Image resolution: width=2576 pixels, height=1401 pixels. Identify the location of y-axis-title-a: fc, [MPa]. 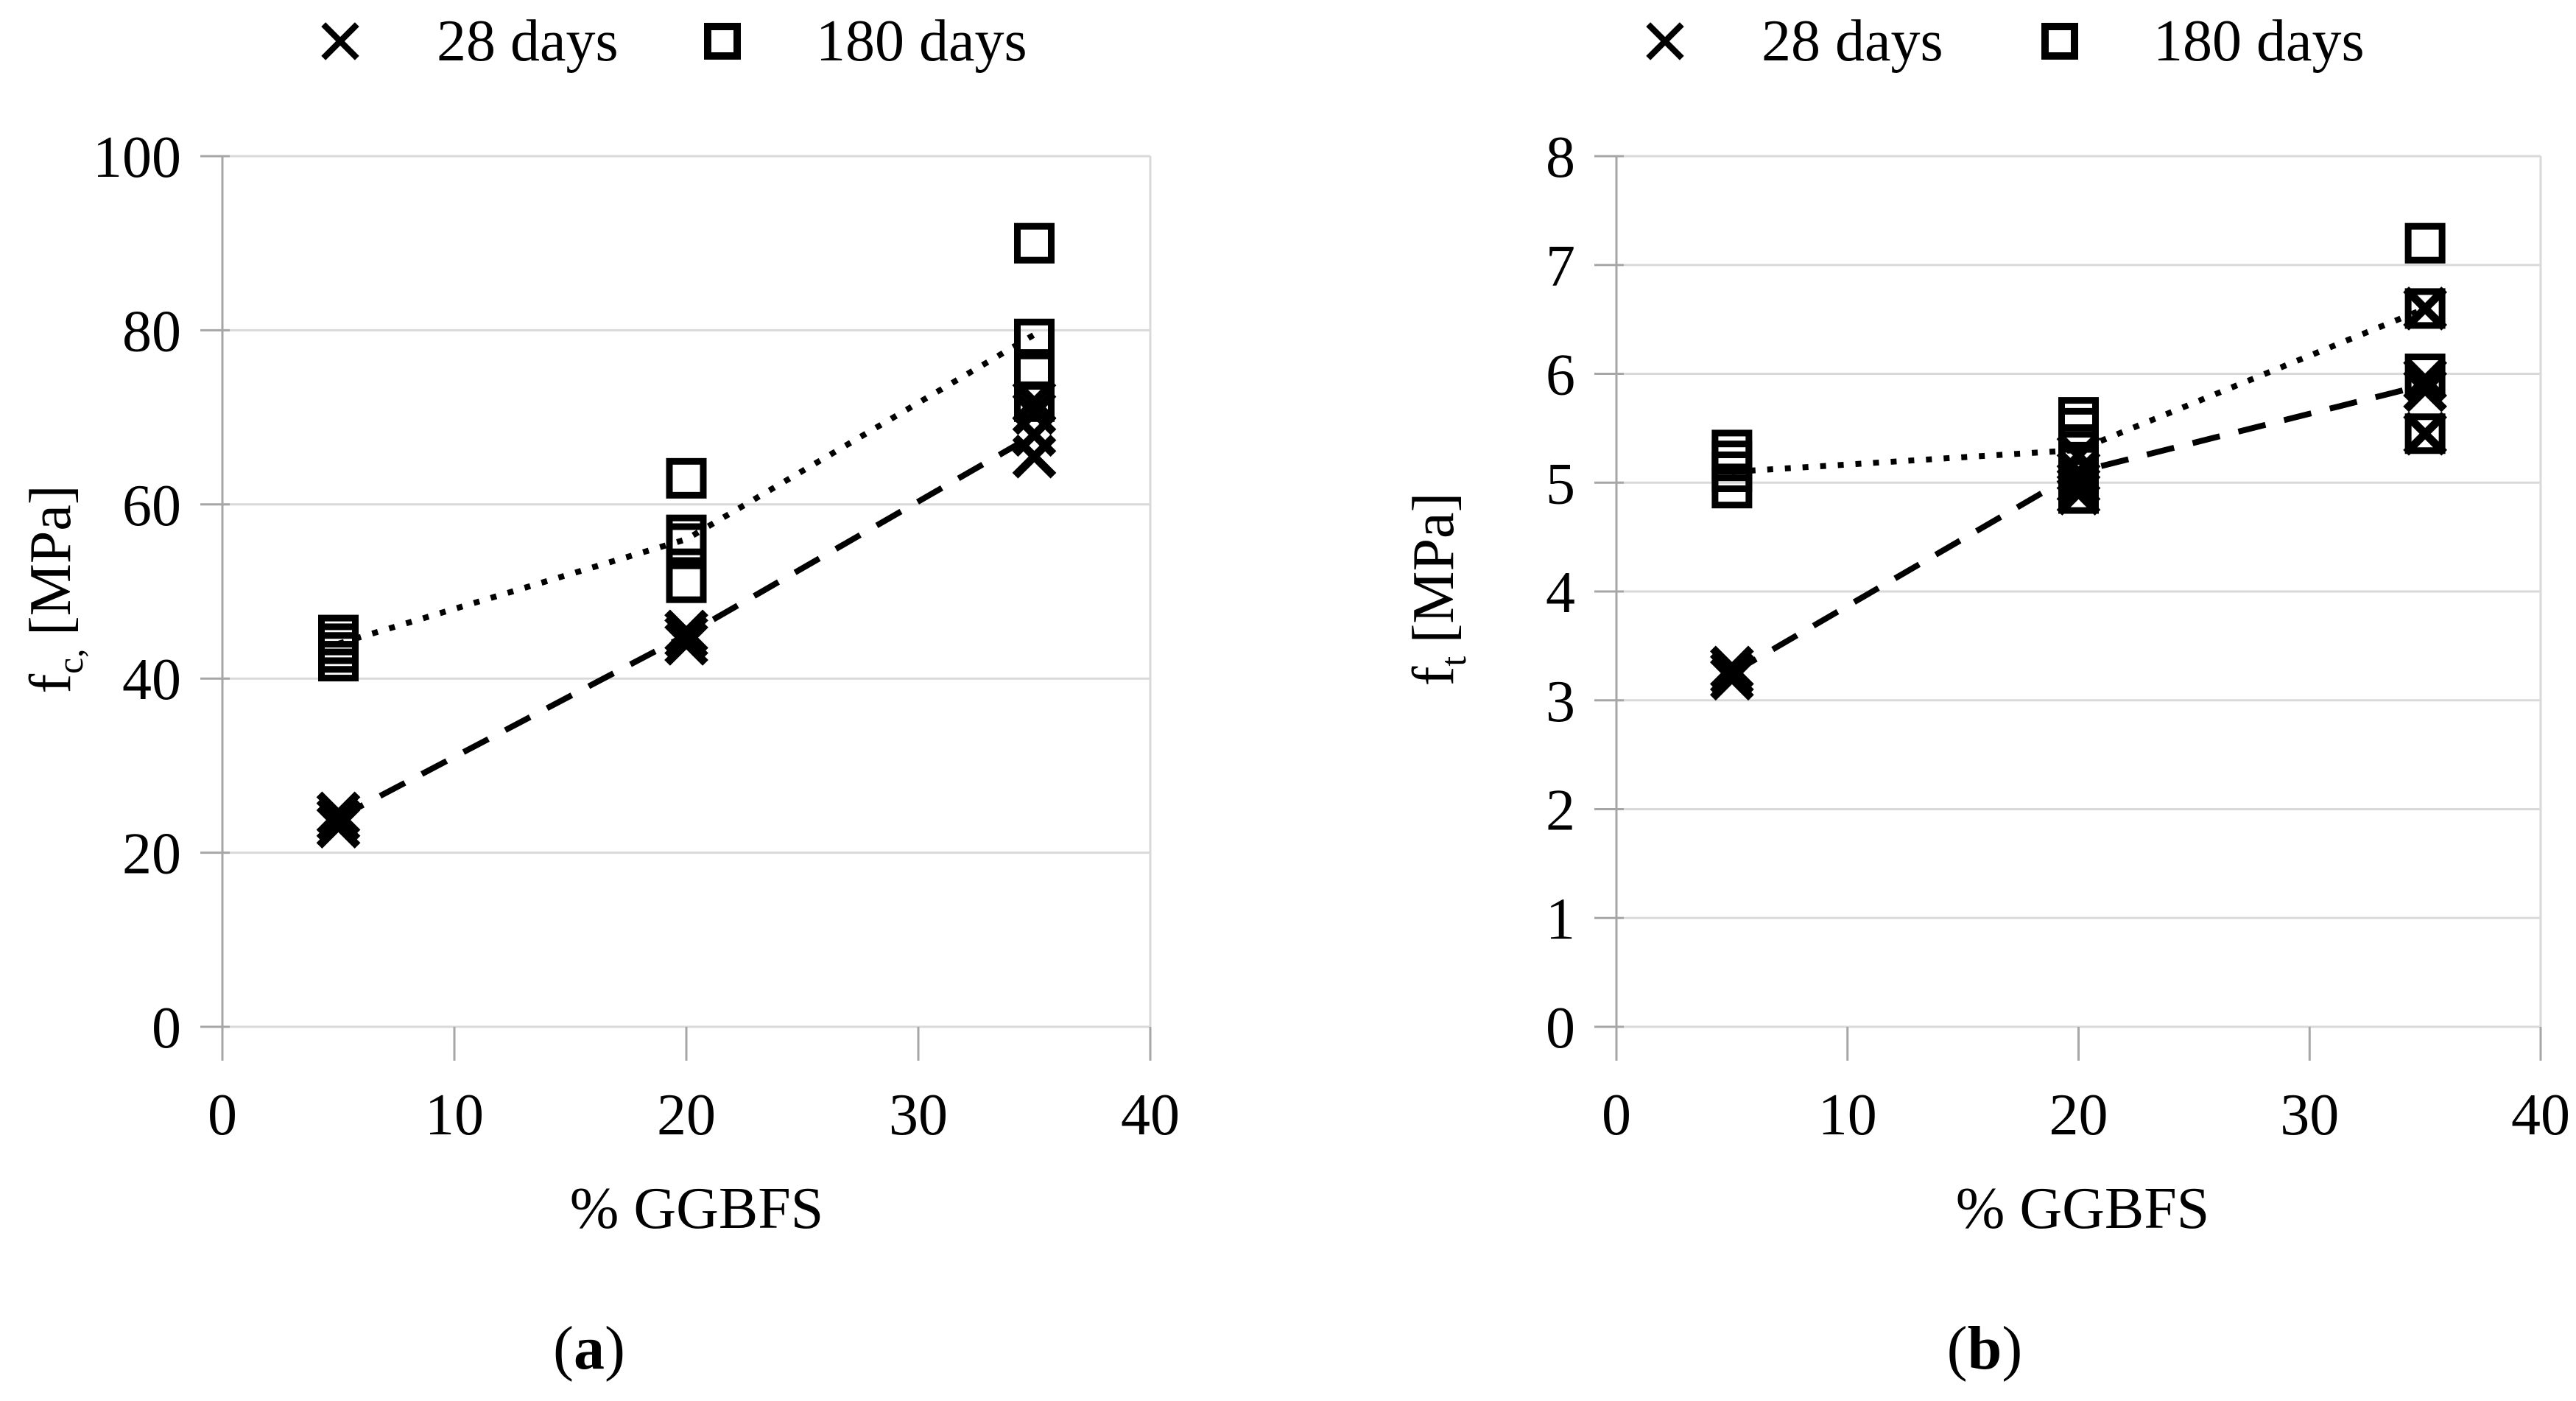
(54, 589).